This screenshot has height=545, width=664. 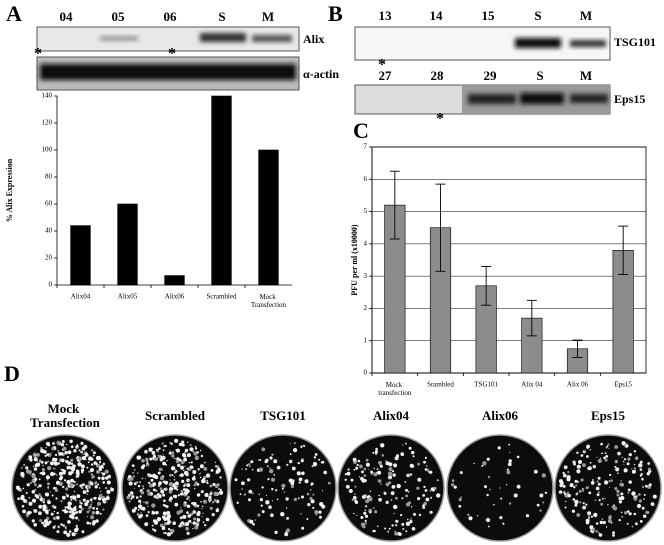 What do you see at coordinates (366, 179) in the screenshot?
I see `y-tick-label: 6` at bounding box center [366, 179].